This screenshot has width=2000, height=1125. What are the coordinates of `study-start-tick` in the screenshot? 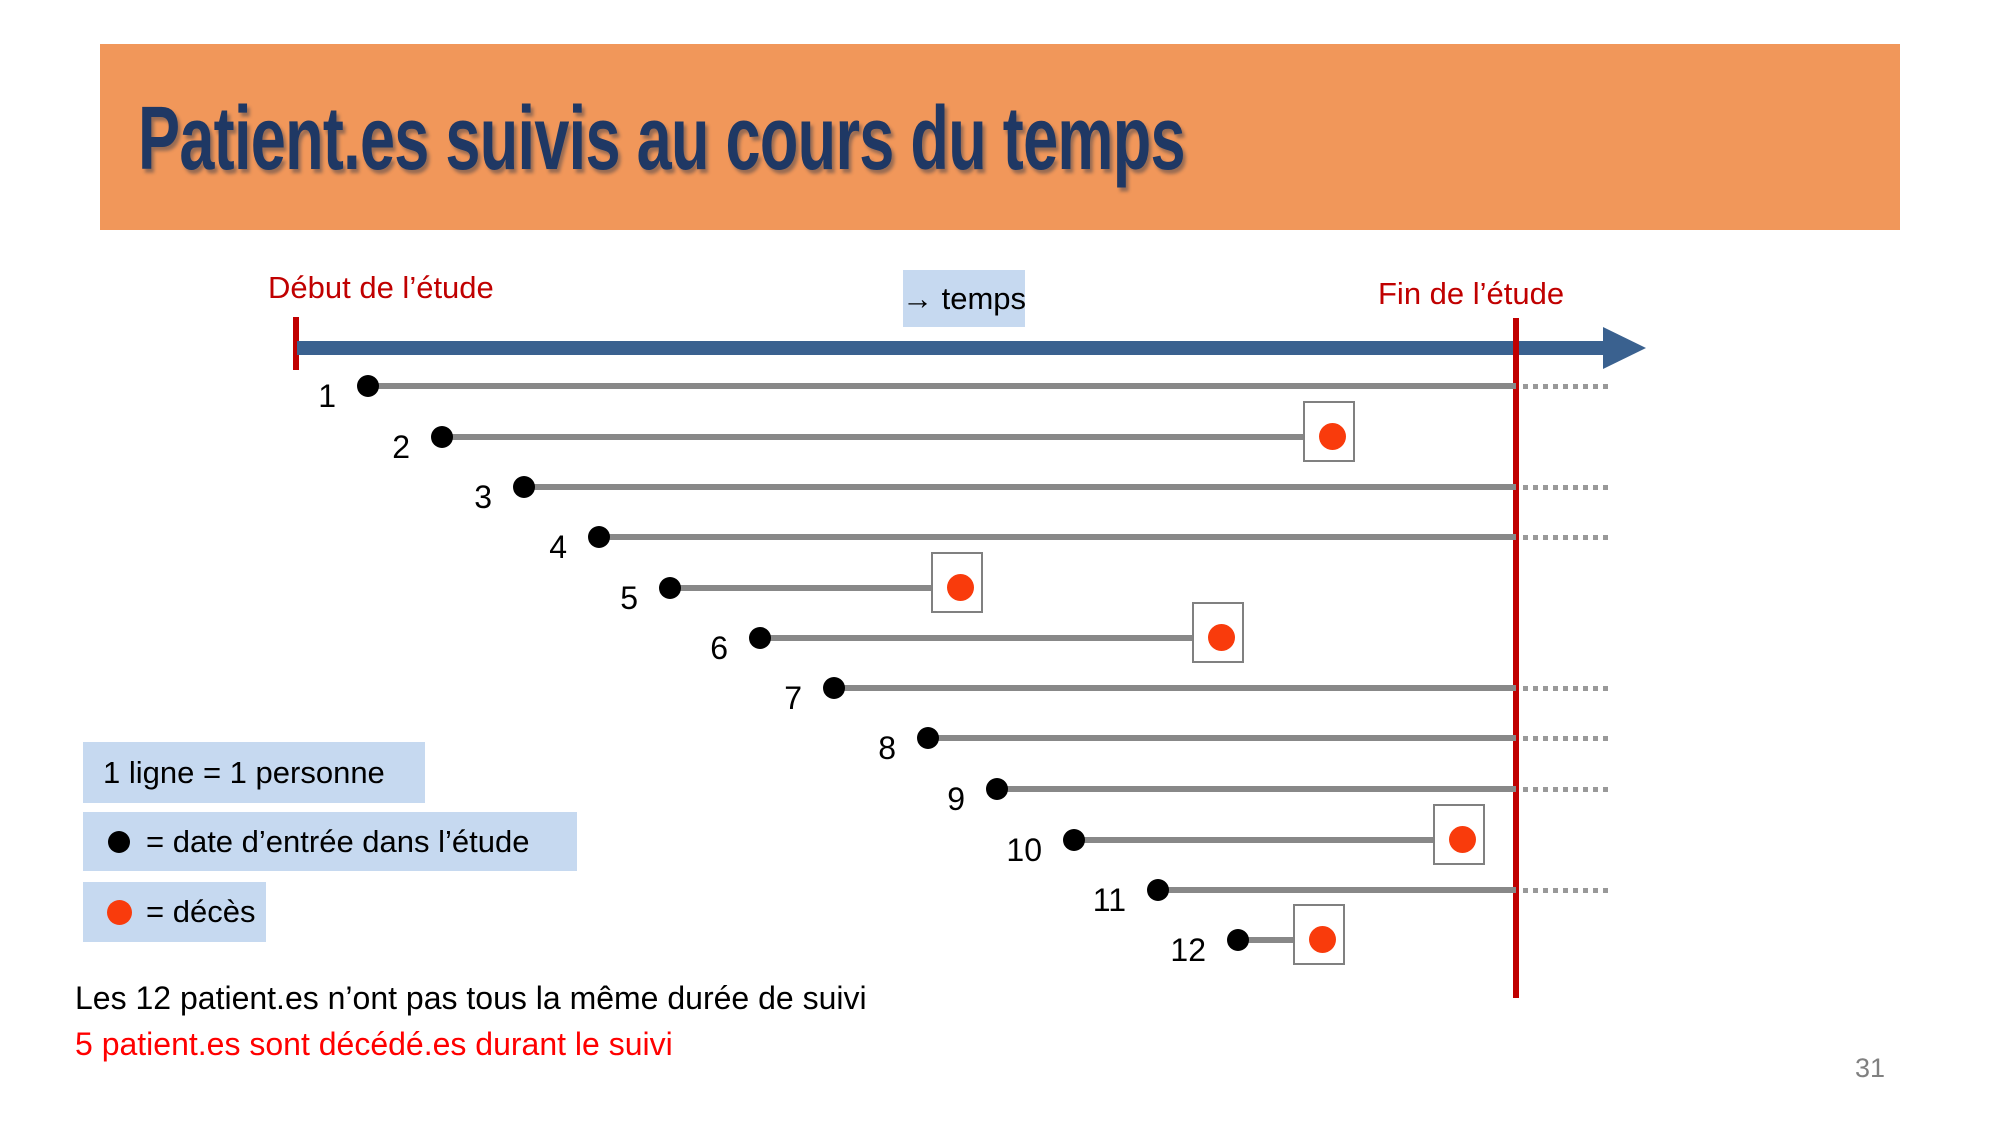 It's located at (296, 343).